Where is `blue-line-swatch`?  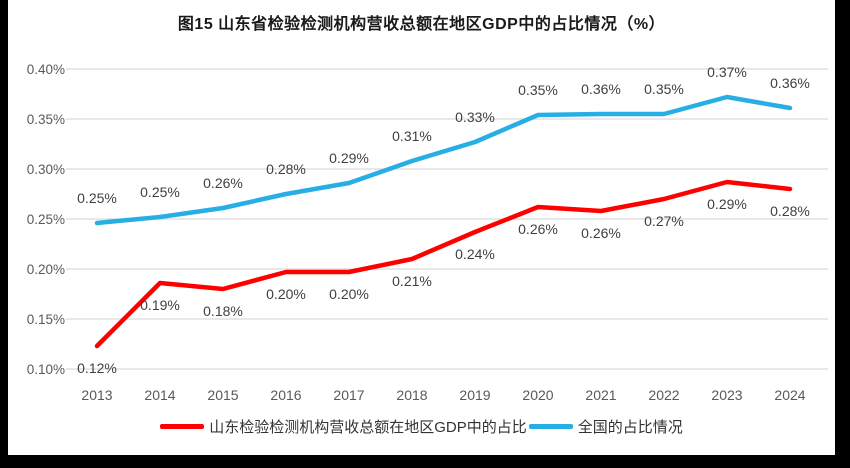 blue-line-swatch is located at coordinates (550, 426).